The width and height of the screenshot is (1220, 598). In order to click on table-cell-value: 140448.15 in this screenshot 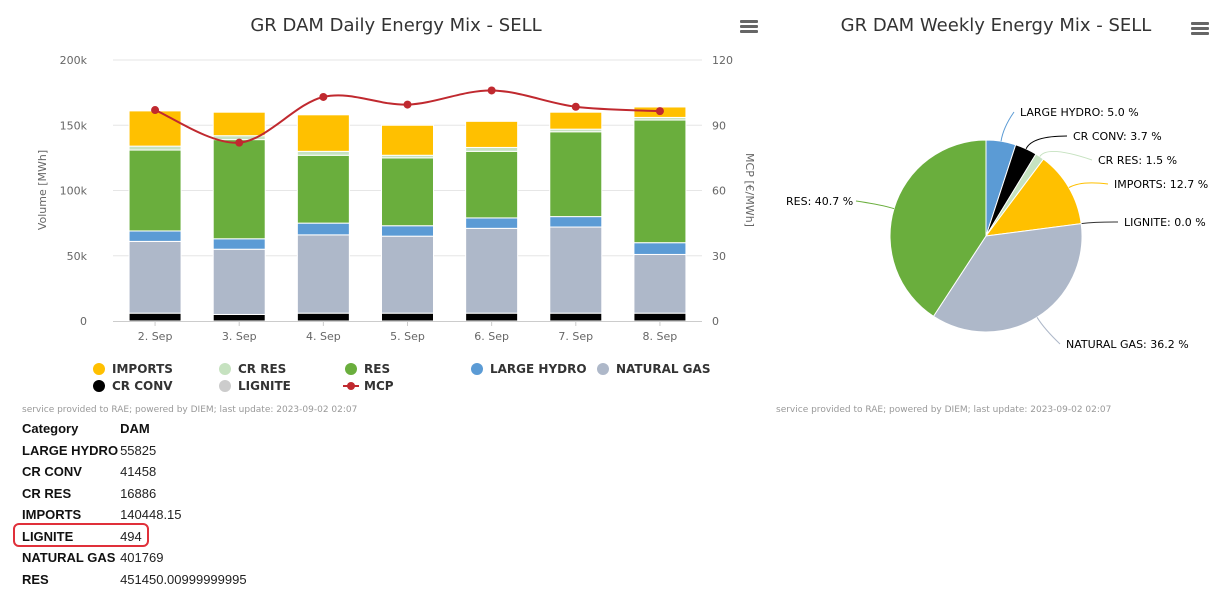, I will do `click(151, 515)`.